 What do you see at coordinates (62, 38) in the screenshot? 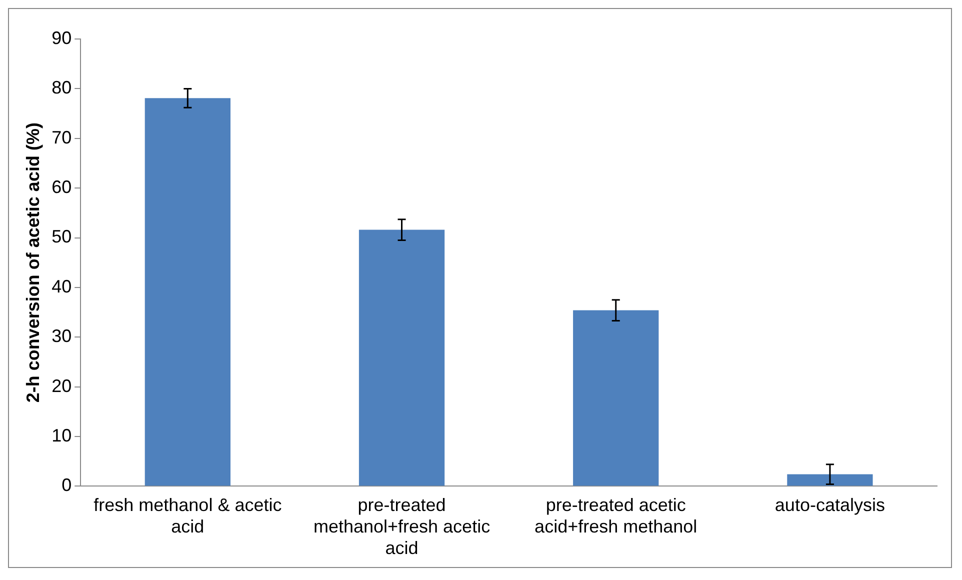
I see `y-tick-label: 90` at bounding box center [62, 38].